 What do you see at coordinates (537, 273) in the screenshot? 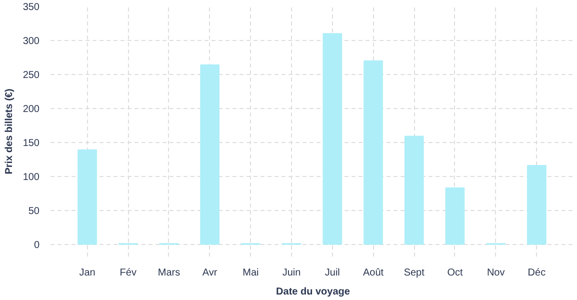
I see `x-tick-label: Déc` at bounding box center [537, 273].